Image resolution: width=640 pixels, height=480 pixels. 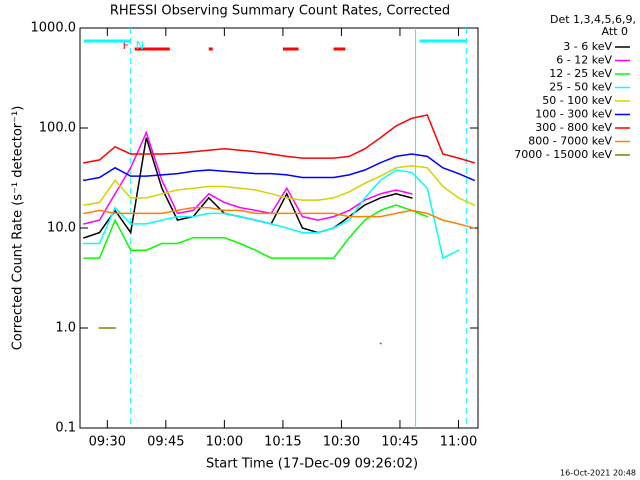 What do you see at coordinates (584, 60) in the screenshot?
I see `legend-label: 6 - 12 keV` at bounding box center [584, 60].